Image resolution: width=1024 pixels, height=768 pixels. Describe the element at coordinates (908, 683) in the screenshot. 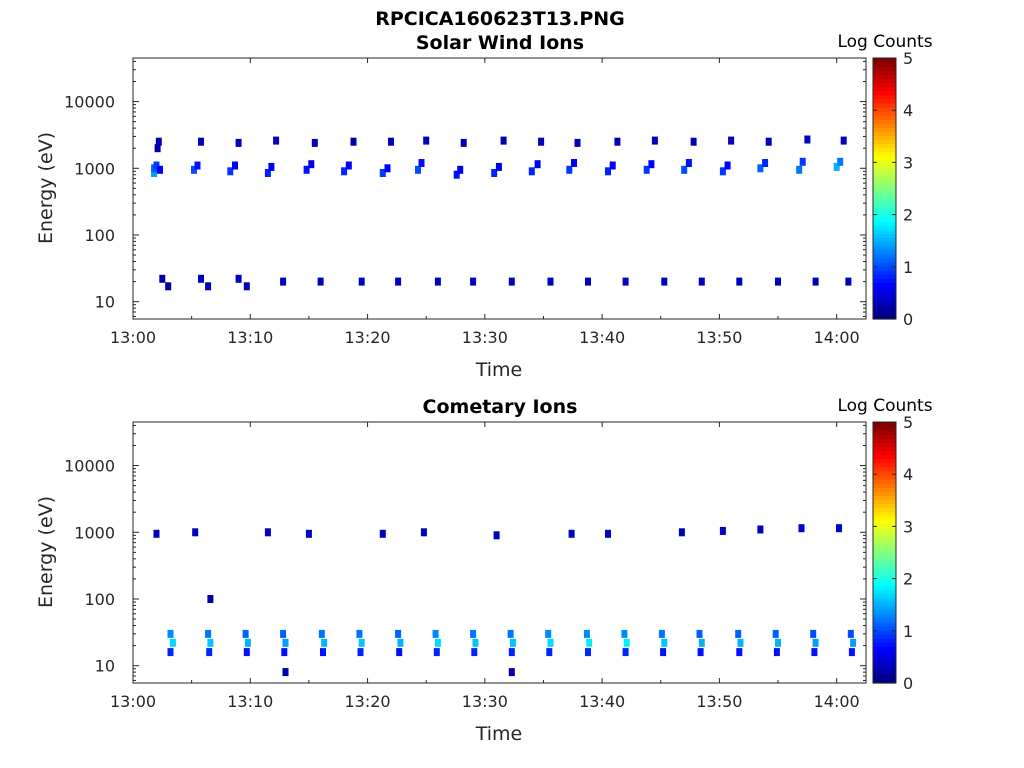

I see `colorbar-tick-label: 0` at that location.